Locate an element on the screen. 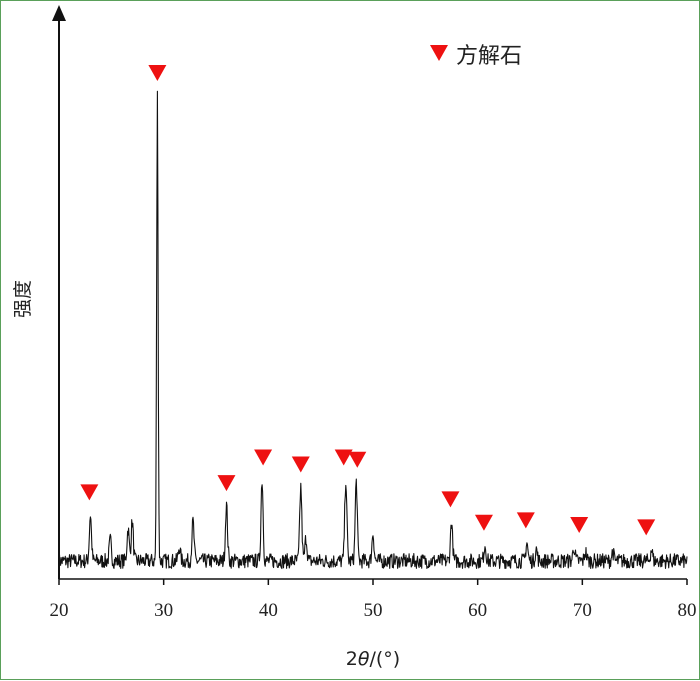 The width and height of the screenshot is (700, 681). x-tick-label: 30 is located at coordinates (163, 610).